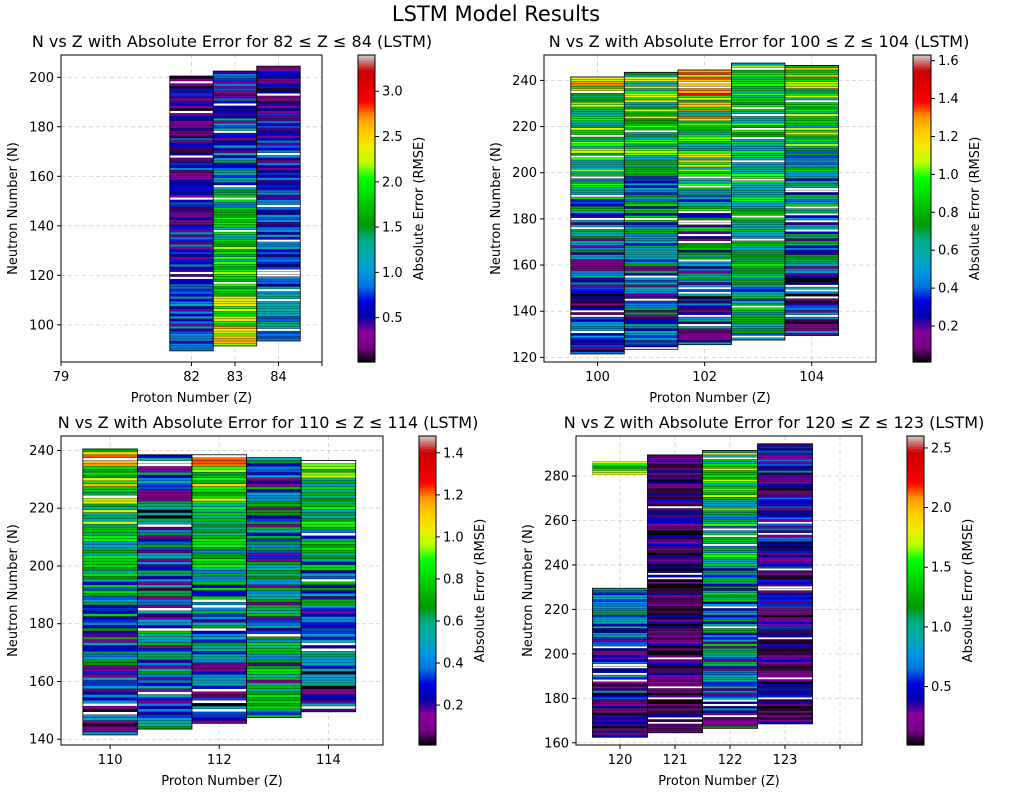 The height and width of the screenshot is (799, 1030). Describe the element at coordinates (41, 226) in the screenshot. I see `y-tick-label: 140` at that location.